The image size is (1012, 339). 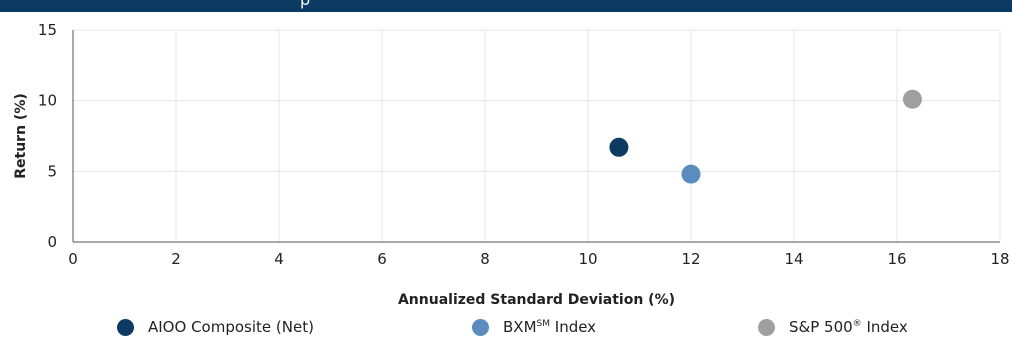 What do you see at coordinates (305, 4) in the screenshot?
I see `title-fragment: p` at bounding box center [305, 4].